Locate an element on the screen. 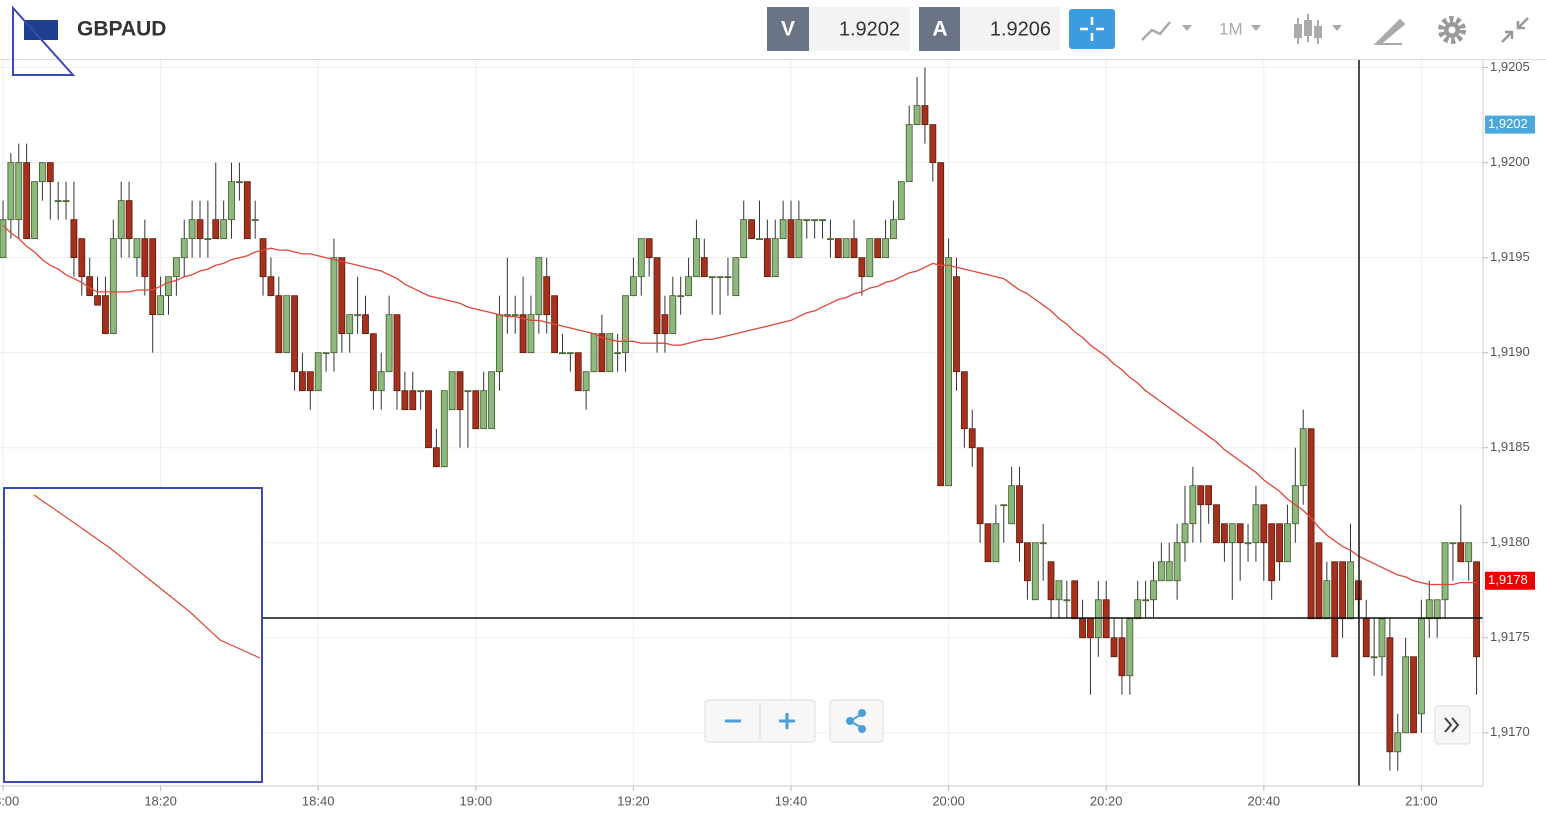 The width and height of the screenshot is (1546, 823). chart-type-button is located at coordinates (1166, 31).